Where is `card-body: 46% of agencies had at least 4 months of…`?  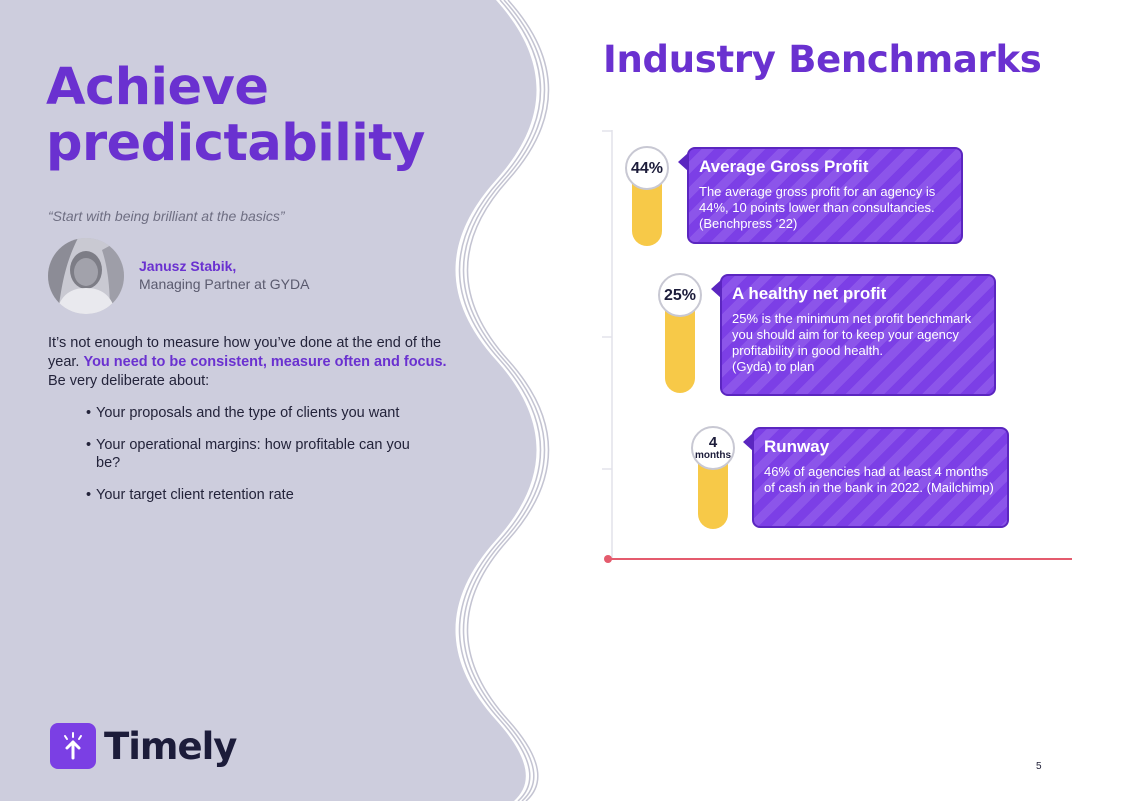 card-body: 46% of agencies had at least 4 months of… is located at coordinates (879, 479).